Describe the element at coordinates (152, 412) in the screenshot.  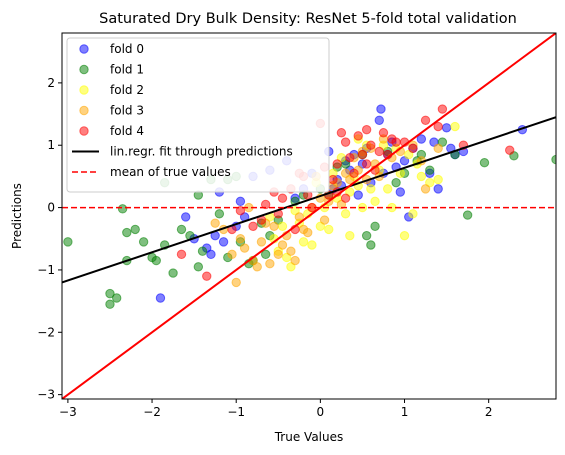
I see `x-tick-label: −2` at that location.